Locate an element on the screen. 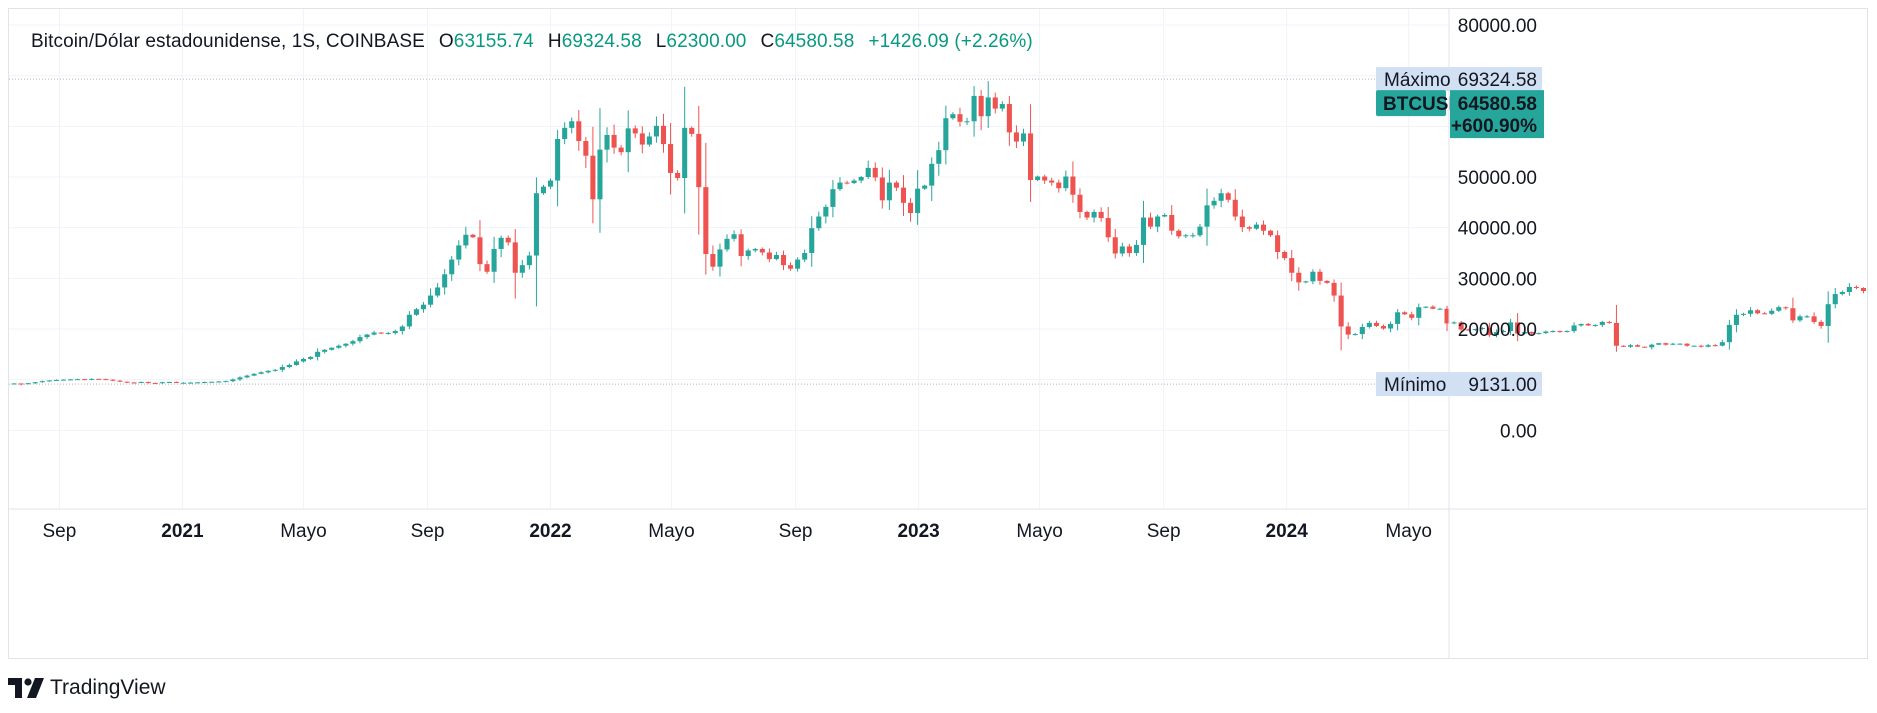 The height and width of the screenshot is (713, 1877). price-tick-label: 80000.00 is located at coordinates (1497, 26).